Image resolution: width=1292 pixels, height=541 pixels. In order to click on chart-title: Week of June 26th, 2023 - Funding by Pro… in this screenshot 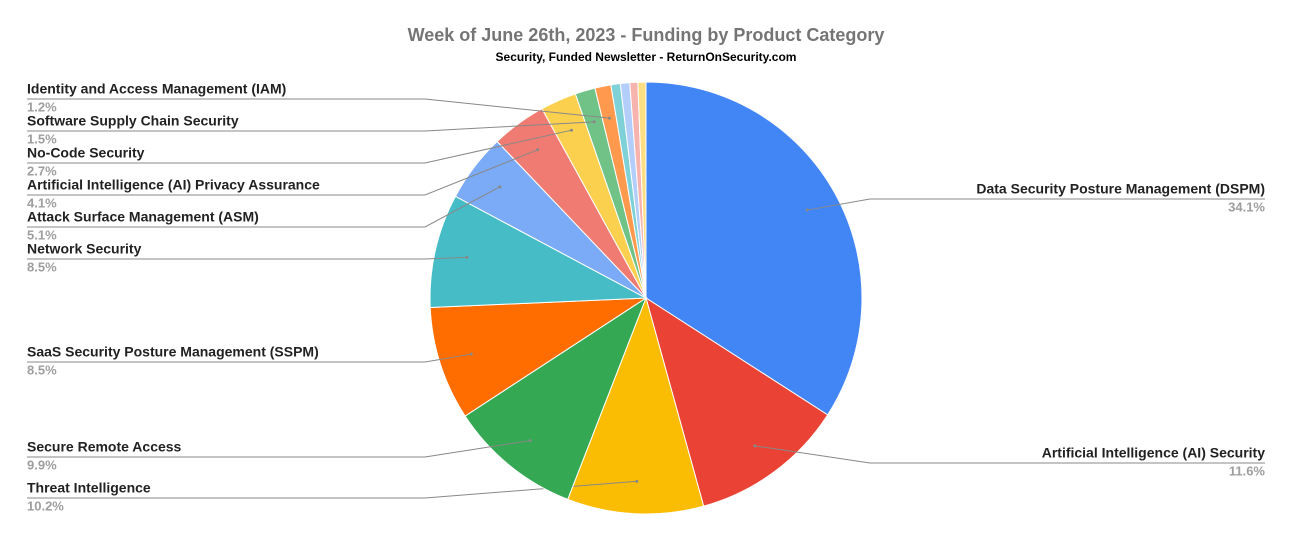, I will do `click(646, 35)`.